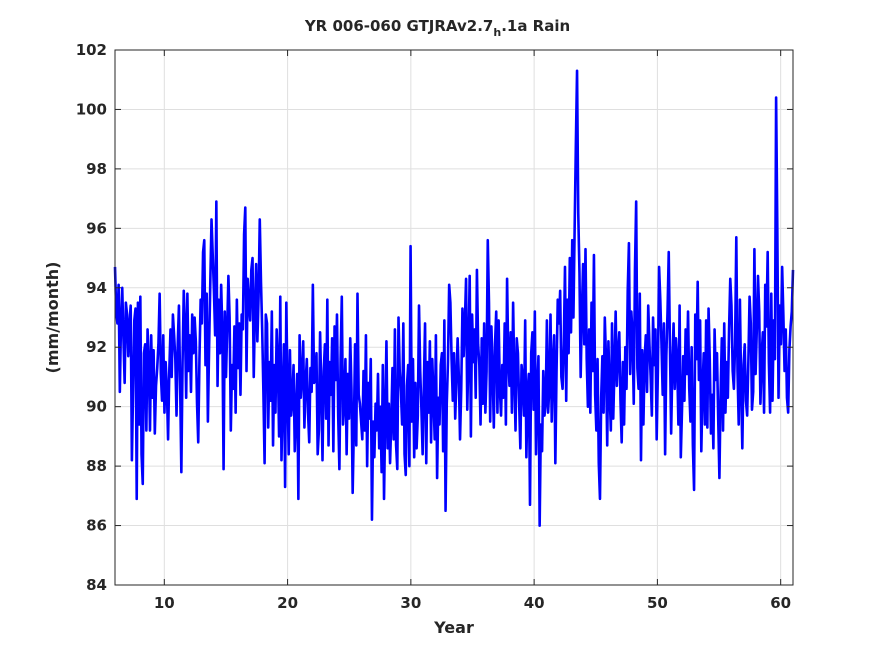 This screenshot has width=875, height=656. Describe the element at coordinates (453, 627) in the screenshot. I see `x-axis-label: Year` at that location.